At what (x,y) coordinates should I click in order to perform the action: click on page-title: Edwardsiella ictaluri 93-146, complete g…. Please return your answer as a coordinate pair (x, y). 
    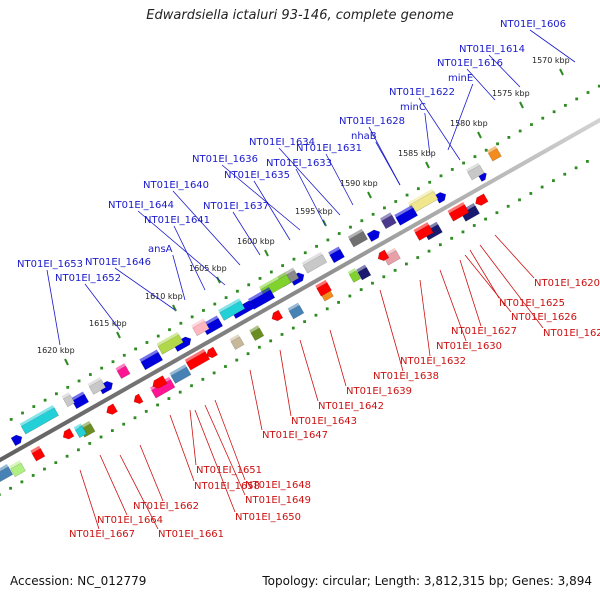
    Looking at the image, I should click on (300, 15).